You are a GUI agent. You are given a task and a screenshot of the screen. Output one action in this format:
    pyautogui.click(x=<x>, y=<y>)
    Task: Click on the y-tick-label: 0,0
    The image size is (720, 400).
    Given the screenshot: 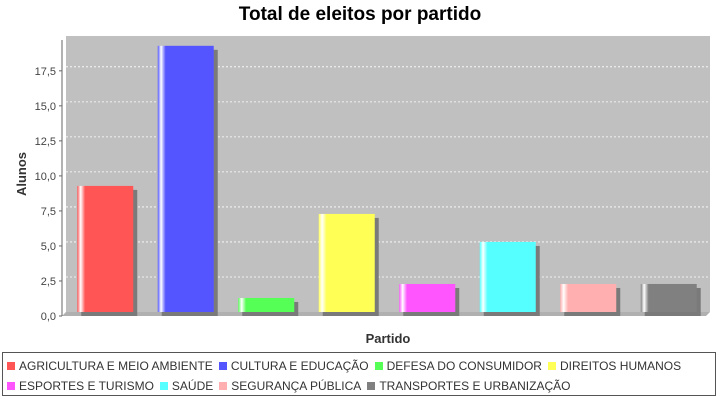 What is the action you would take?
    pyautogui.click(x=48, y=317)
    